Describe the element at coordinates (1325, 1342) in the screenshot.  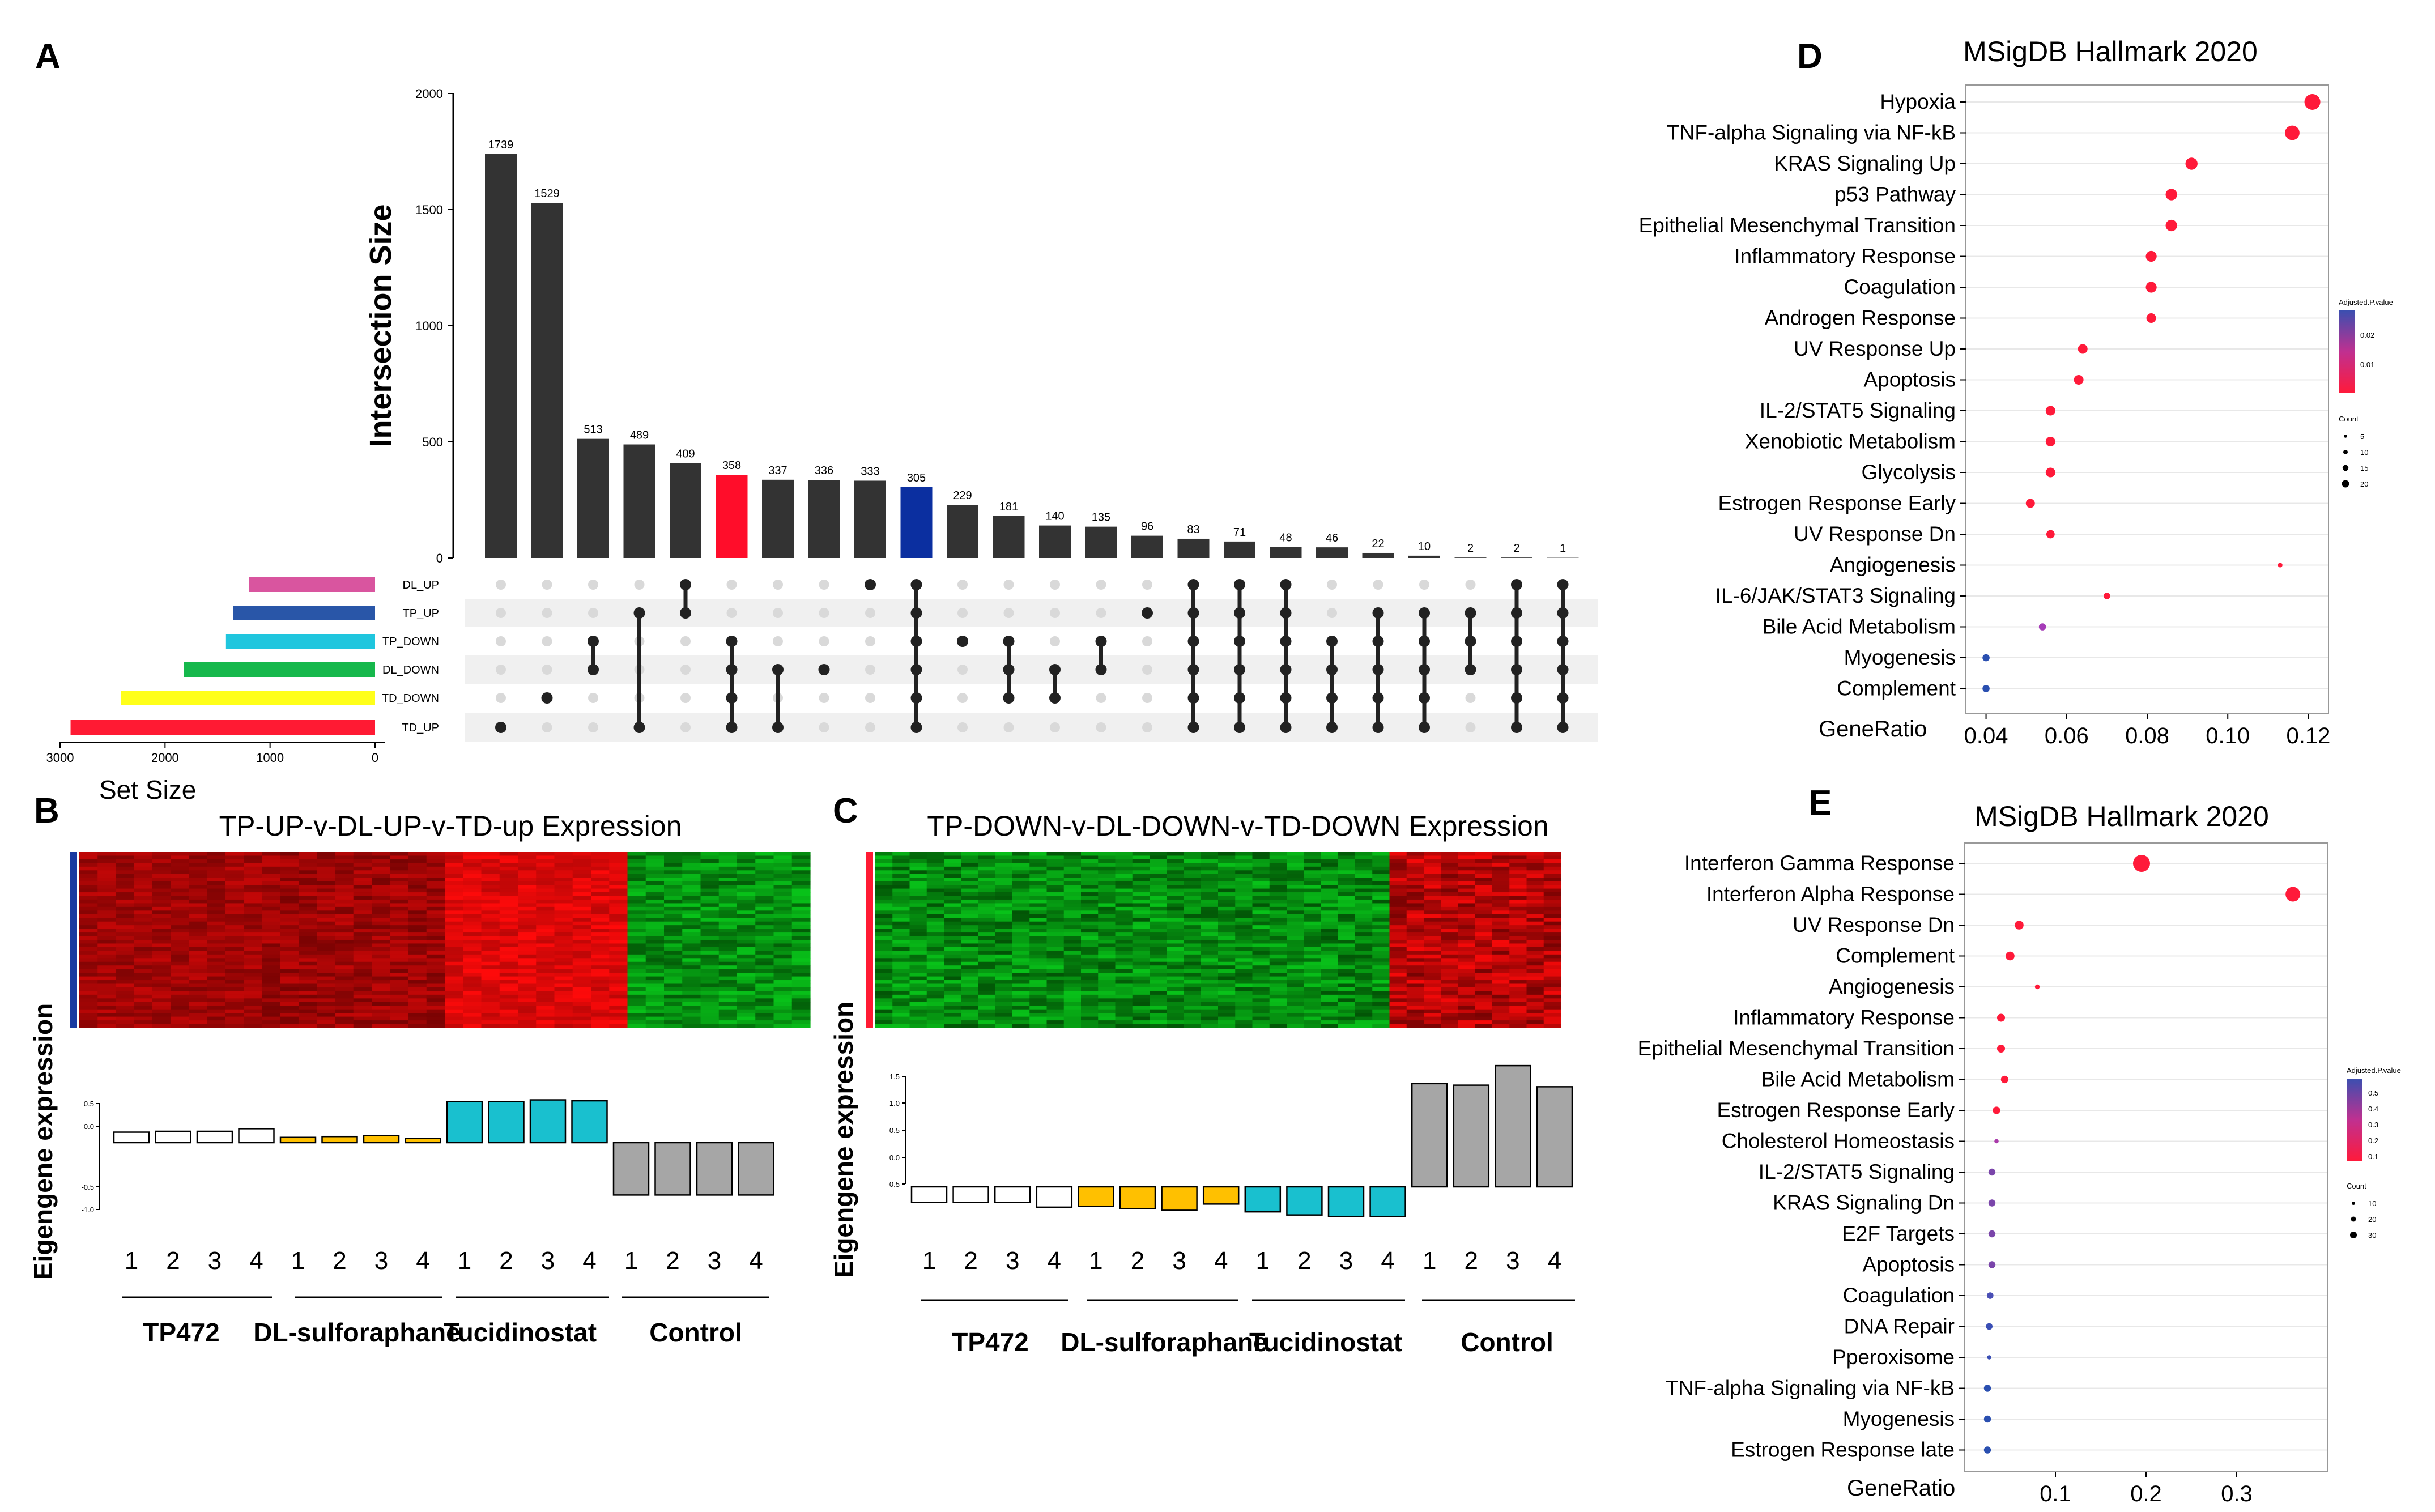
I see `group-label: Tucidinostat` at that location.